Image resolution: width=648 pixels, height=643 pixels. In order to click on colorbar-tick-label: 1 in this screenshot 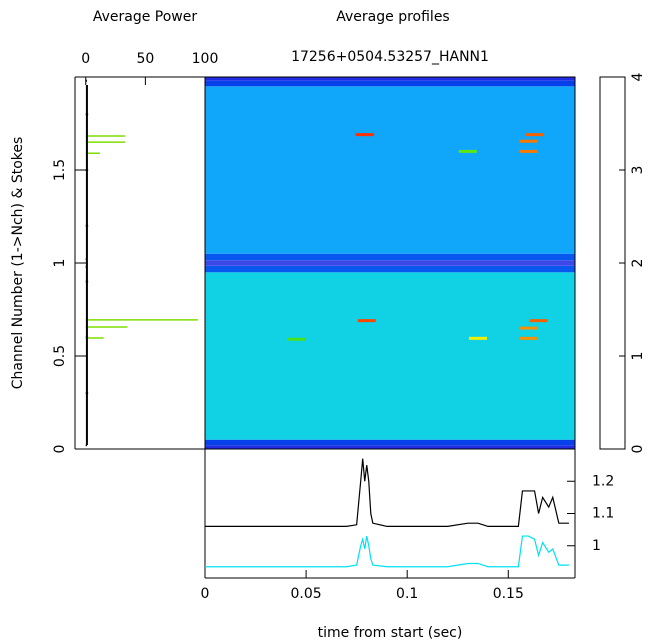, I will do `click(638, 356)`.